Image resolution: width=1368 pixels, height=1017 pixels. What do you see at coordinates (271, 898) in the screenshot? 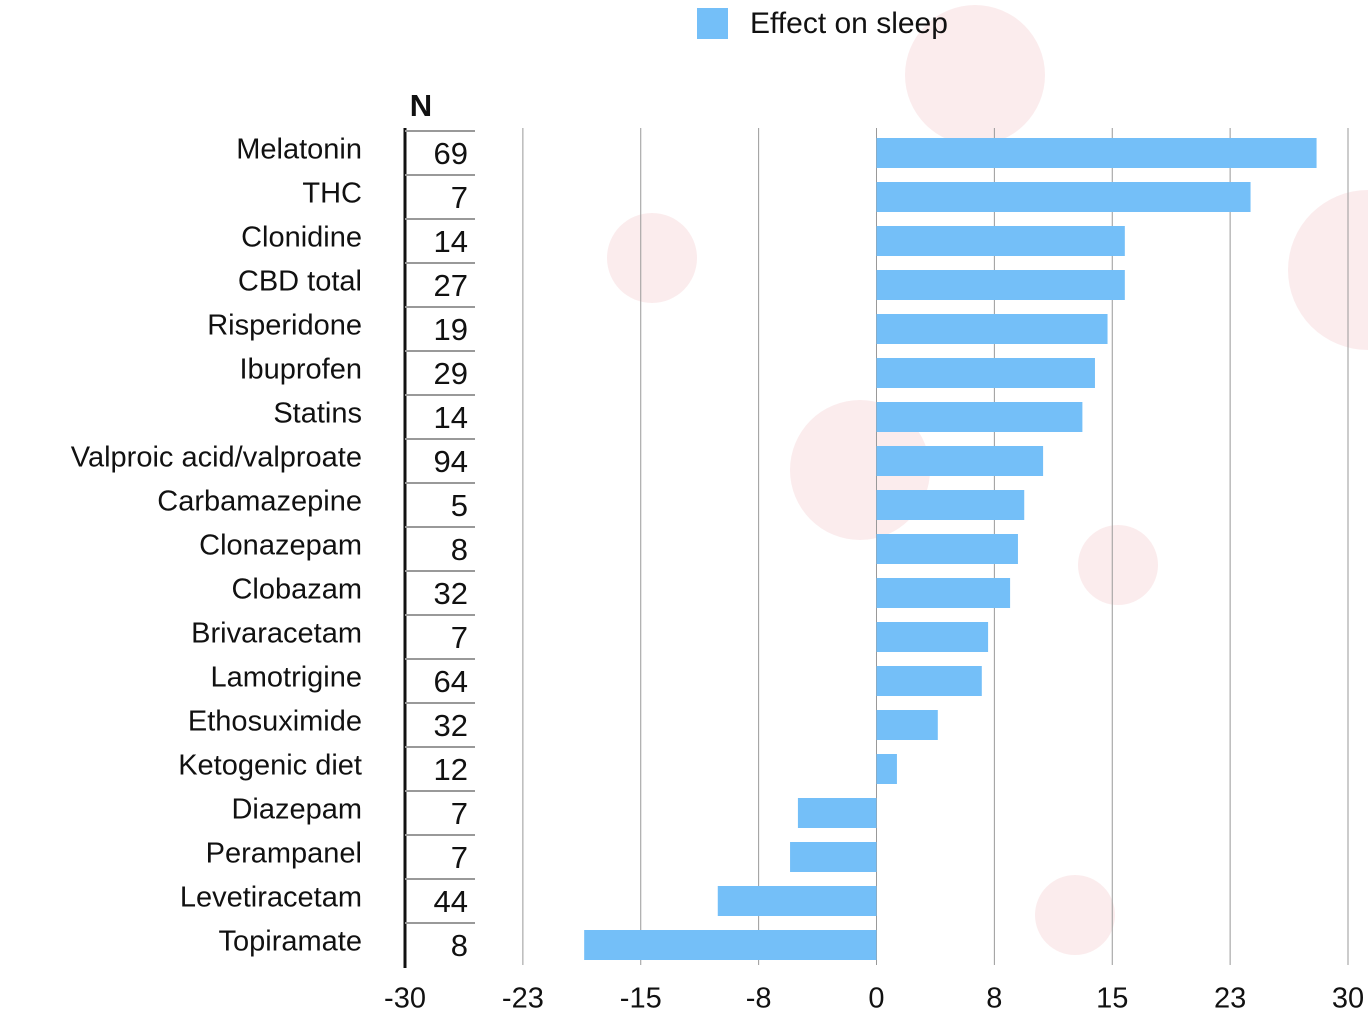
I see `category-label: Levetiracetam` at bounding box center [271, 898].